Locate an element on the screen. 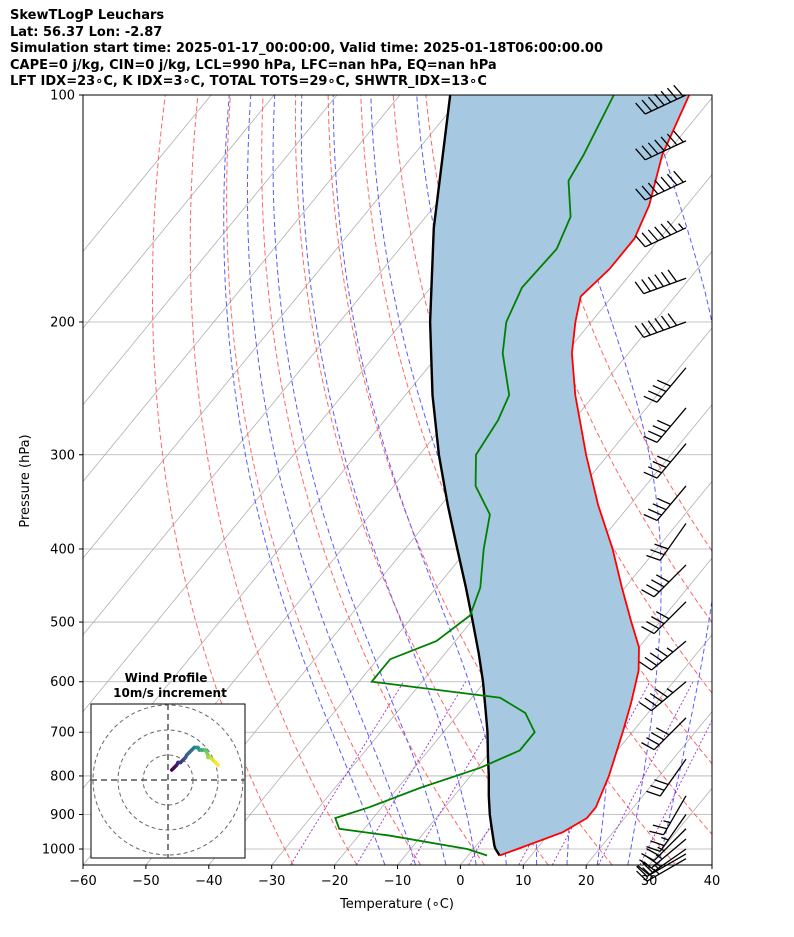  moist-adiabat-line is located at coordinates (679, 480).